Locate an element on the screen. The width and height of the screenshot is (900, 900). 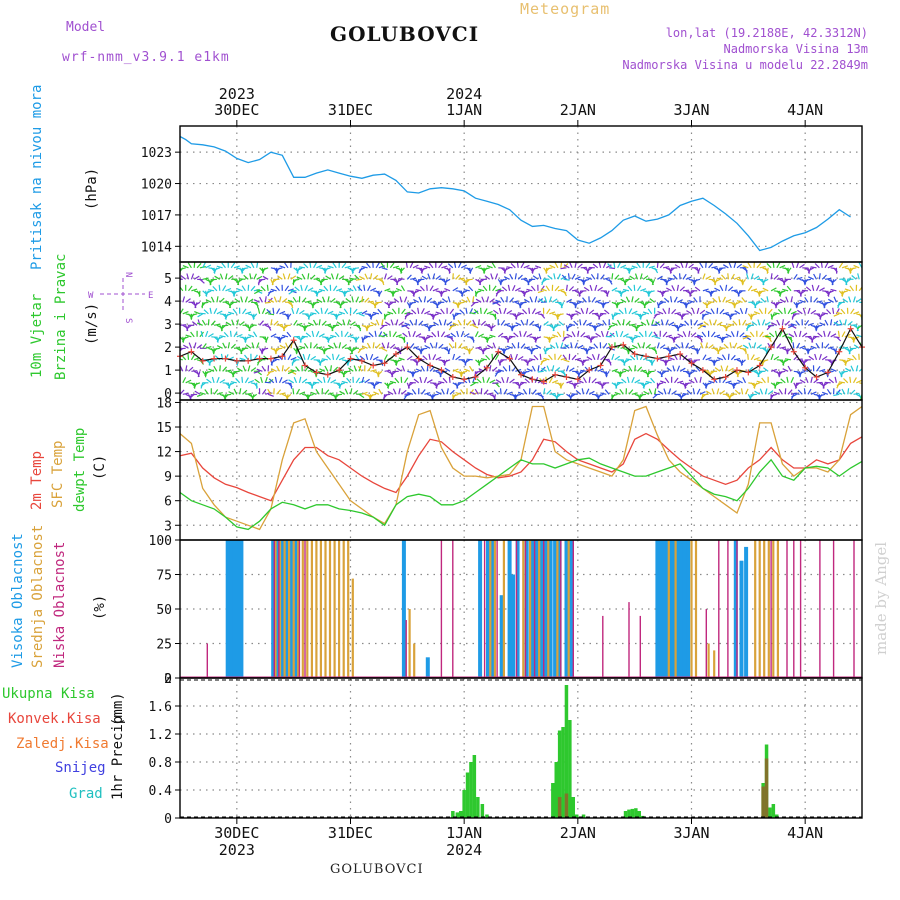
clouds-ytick-label: 75 is located at coordinates (164, 576).